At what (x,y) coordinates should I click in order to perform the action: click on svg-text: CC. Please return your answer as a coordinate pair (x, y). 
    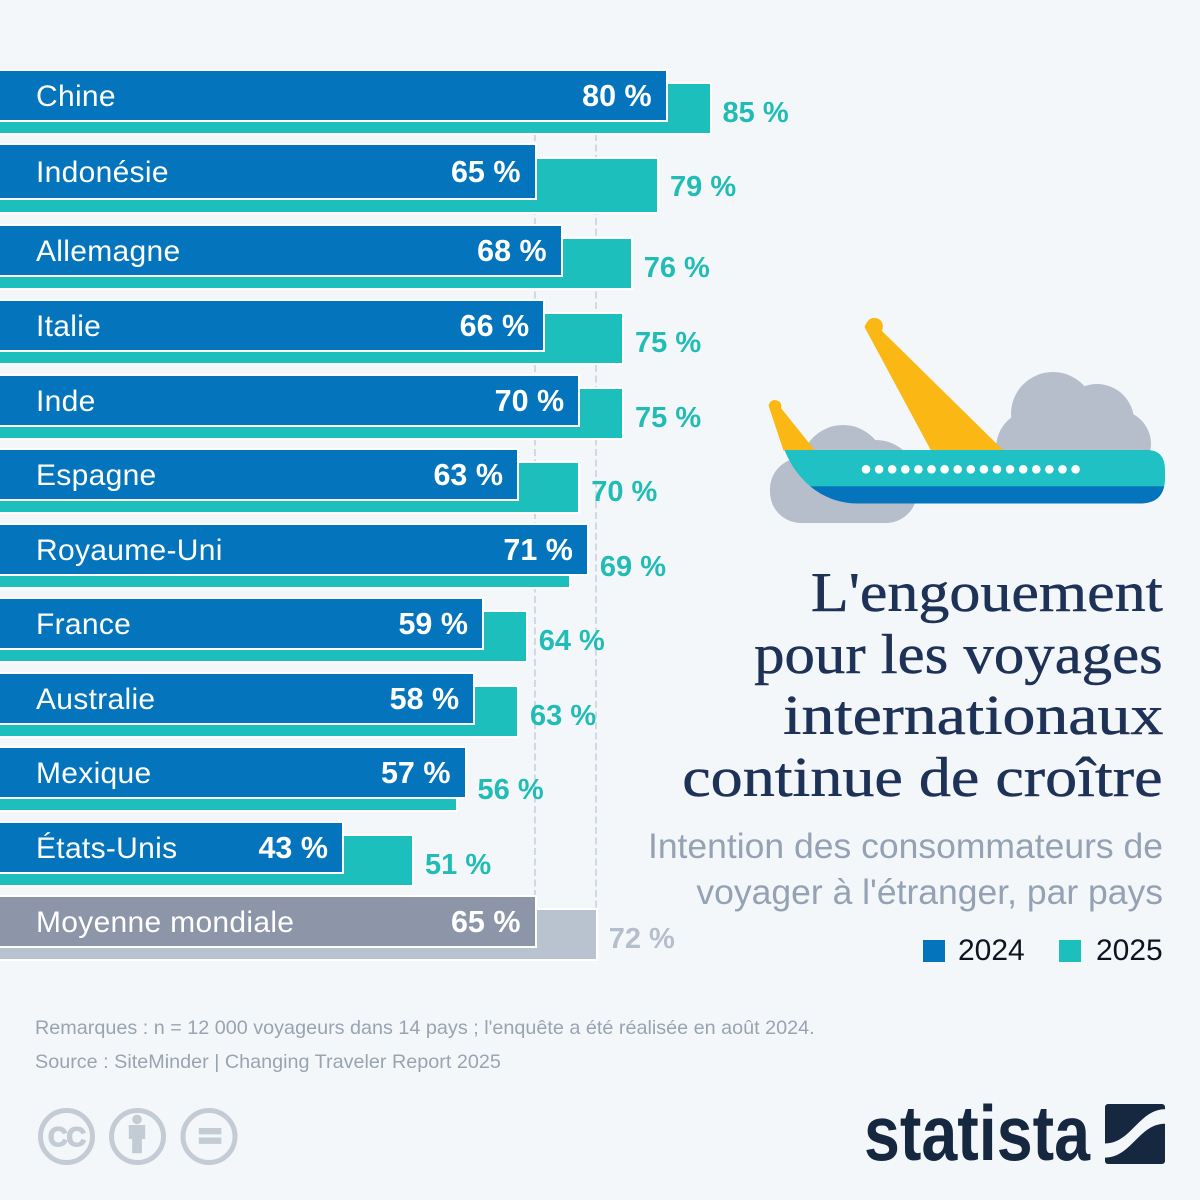
    Looking at the image, I should click on (66, 1137).